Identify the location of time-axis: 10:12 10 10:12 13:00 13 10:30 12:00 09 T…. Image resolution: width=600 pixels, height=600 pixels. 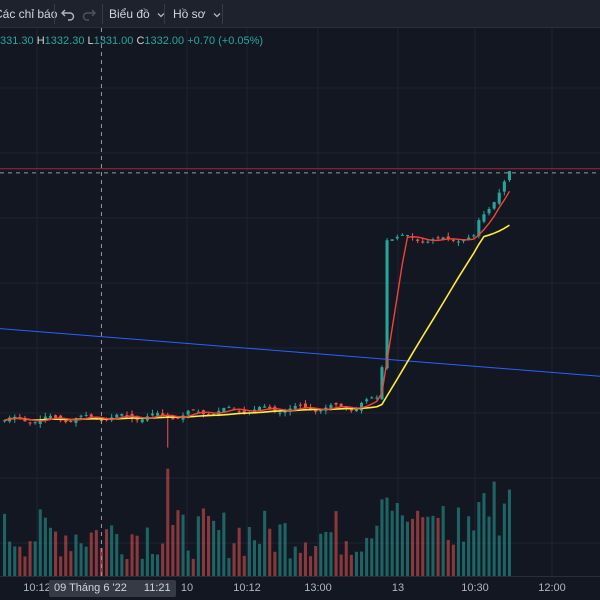
(300, 588).